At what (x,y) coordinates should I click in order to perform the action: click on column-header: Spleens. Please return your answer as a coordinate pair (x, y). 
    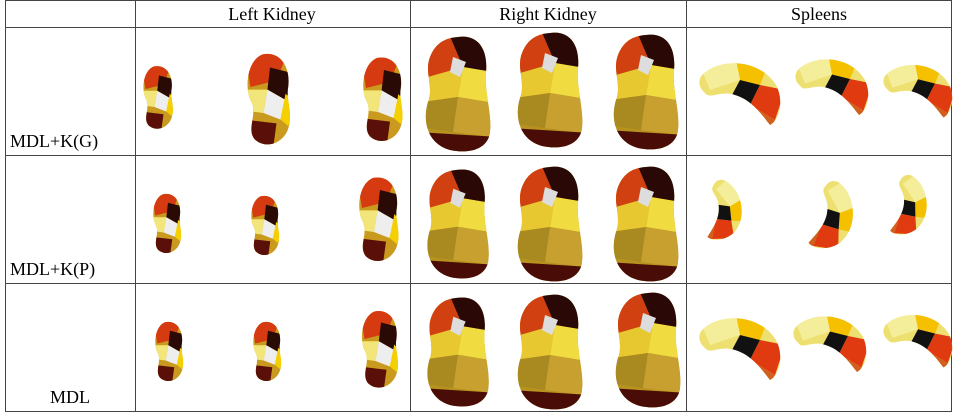
    Looking at the image, I should click on (819, 14).